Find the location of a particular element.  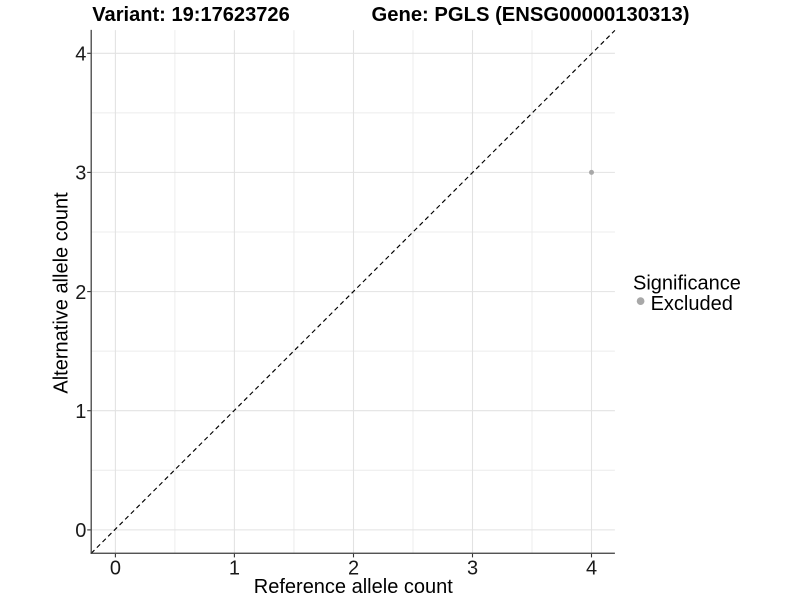

svg-text: Significance is located at coordinates (687, 284).